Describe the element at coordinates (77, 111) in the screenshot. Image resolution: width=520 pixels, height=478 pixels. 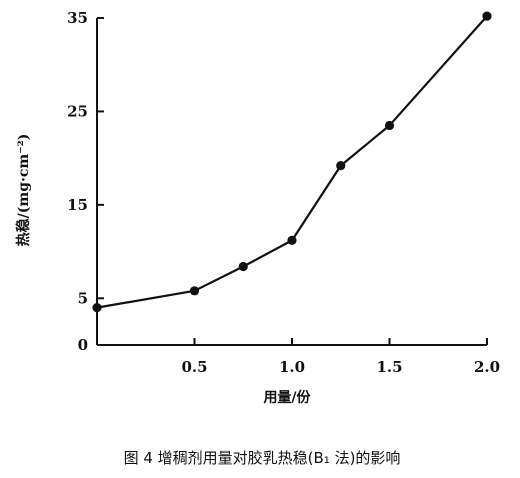
I see `y-tick-label: 25` at that location.